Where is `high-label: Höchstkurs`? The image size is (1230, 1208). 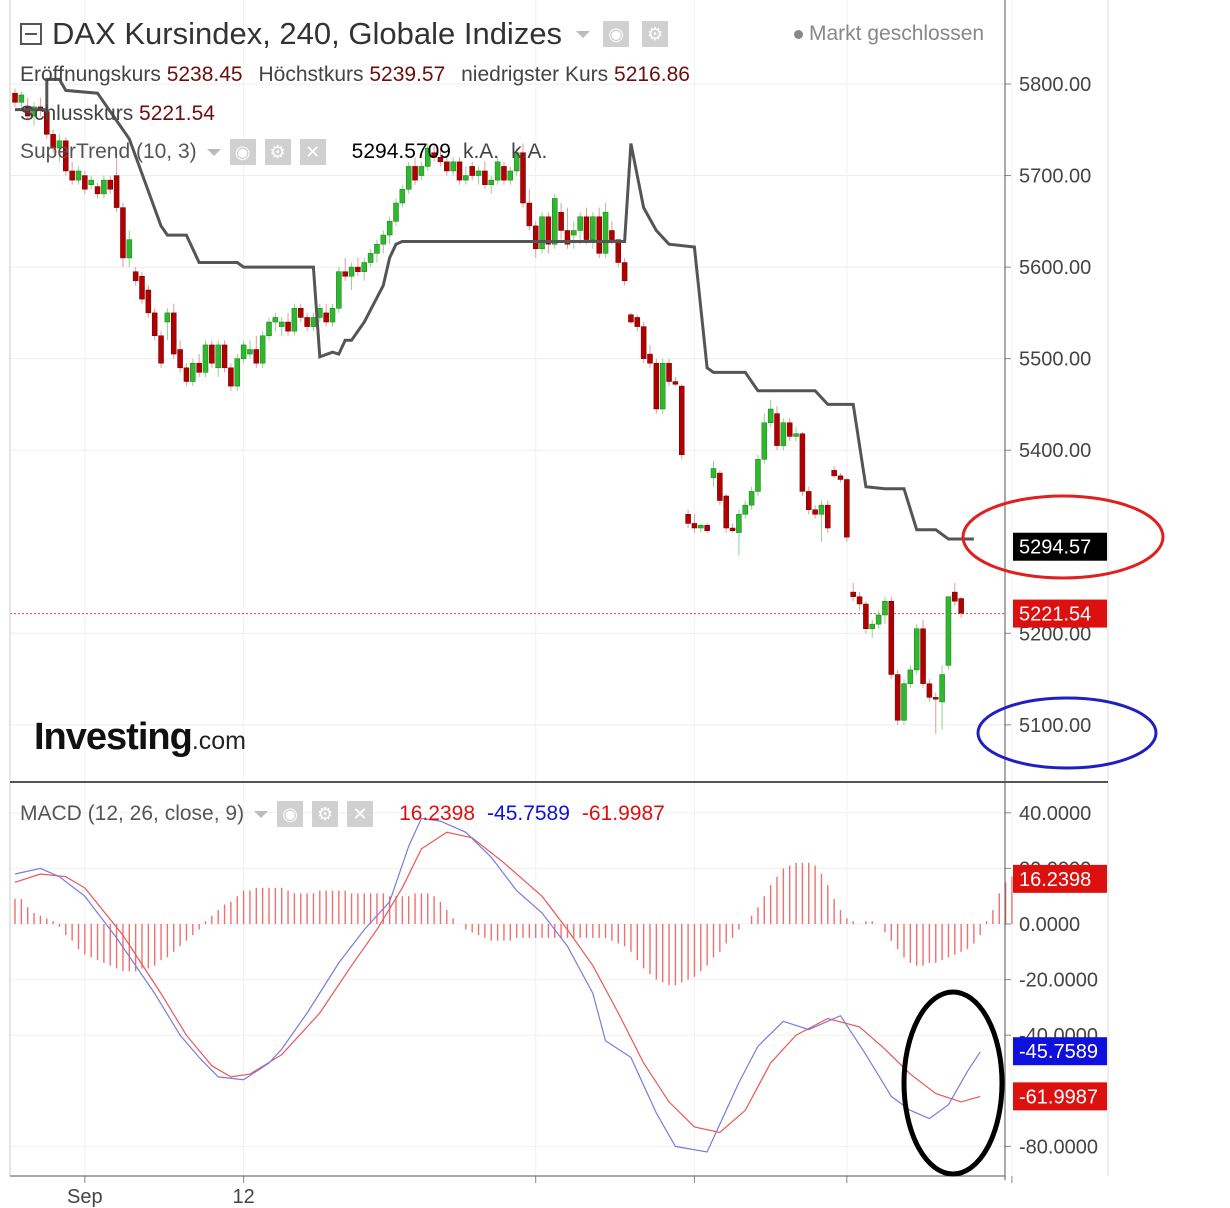
high-label: Höchstkurs is located at coordinates (311, 74).